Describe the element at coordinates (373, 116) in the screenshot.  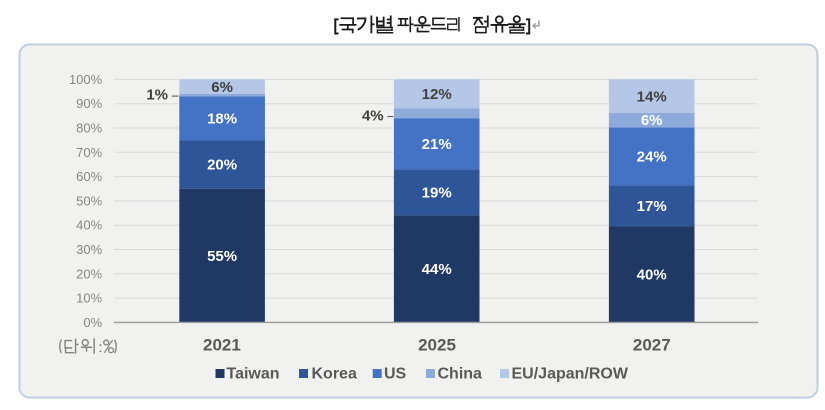
I see `svg-text: 4%` at that location.